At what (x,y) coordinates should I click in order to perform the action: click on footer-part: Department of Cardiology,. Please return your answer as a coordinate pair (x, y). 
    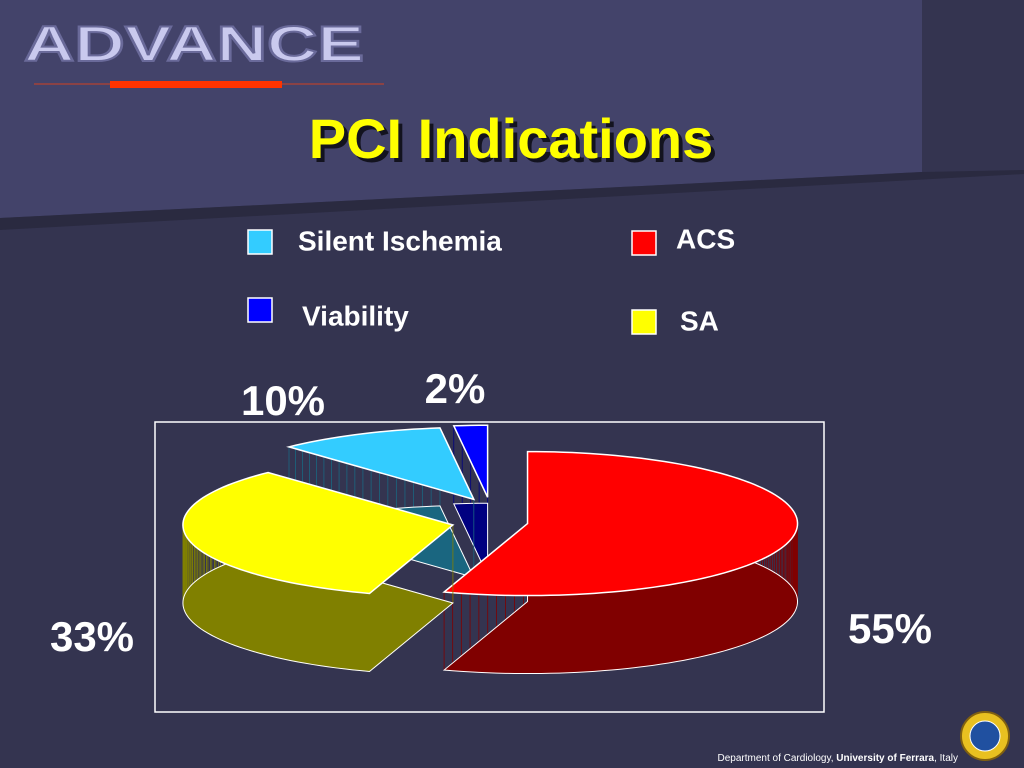
    Looking at the image, I should click on (777, 758).